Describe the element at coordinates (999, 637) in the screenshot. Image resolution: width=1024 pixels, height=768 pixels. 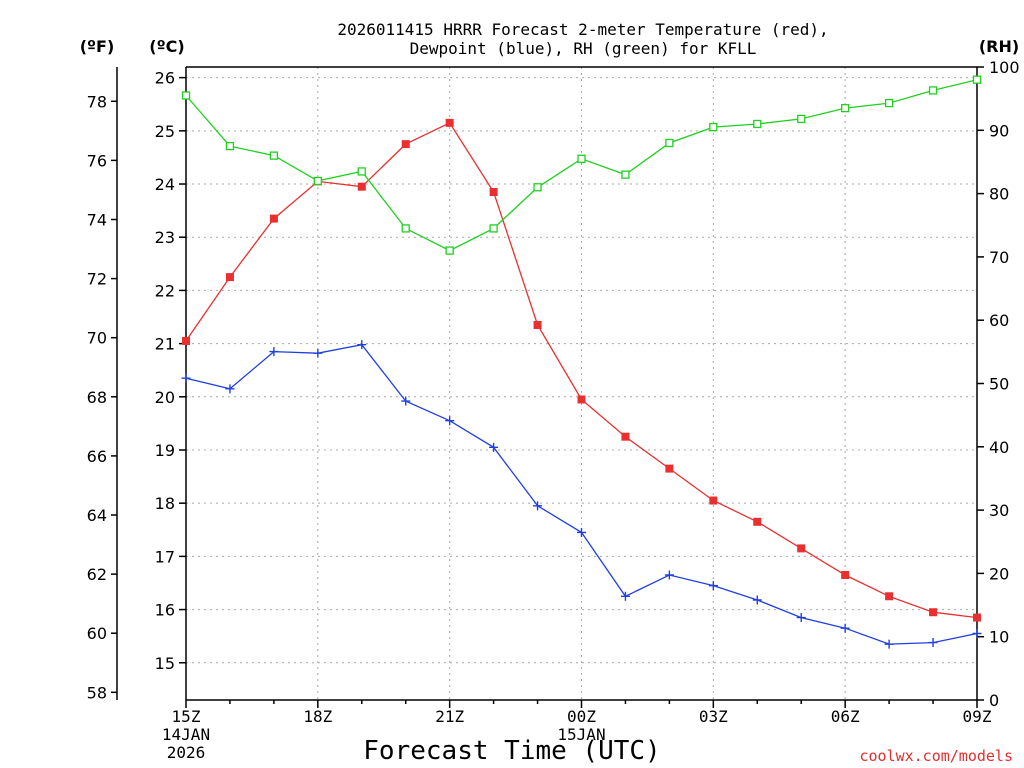
I see `rh-tick-label: 10` at that location.